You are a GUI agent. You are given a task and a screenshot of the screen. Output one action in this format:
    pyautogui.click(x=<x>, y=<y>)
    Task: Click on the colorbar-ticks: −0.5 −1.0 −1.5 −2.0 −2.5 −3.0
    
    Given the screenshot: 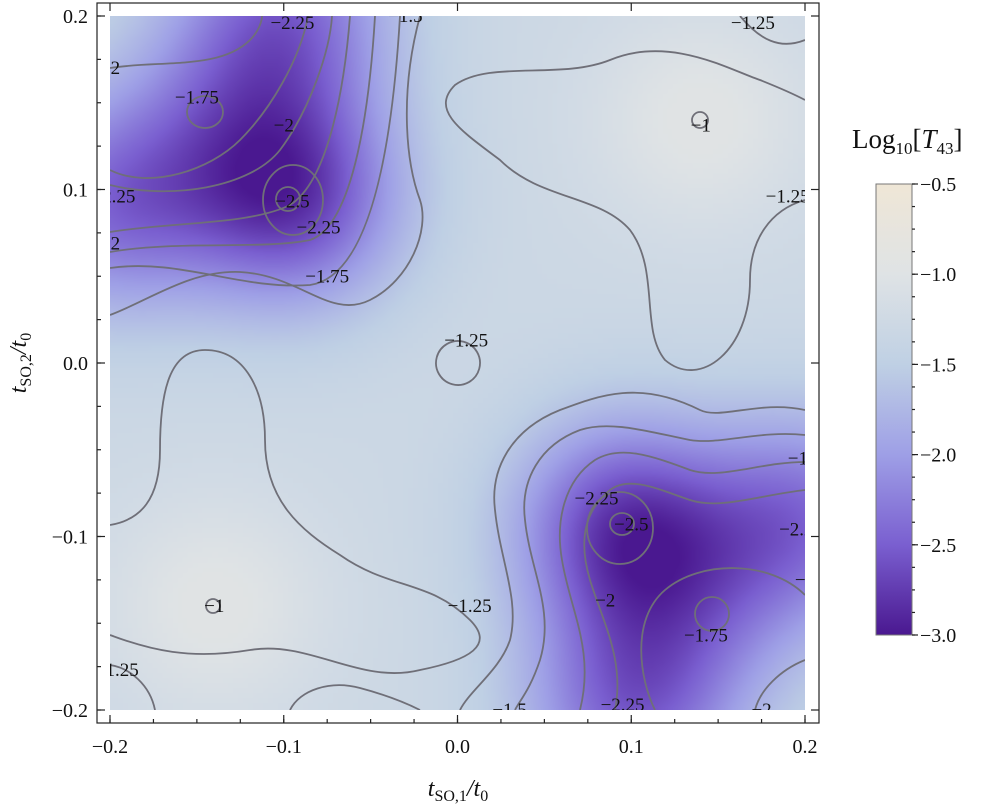 What is the action you would take?
    pyautogui.click(x=934, y=410)
    